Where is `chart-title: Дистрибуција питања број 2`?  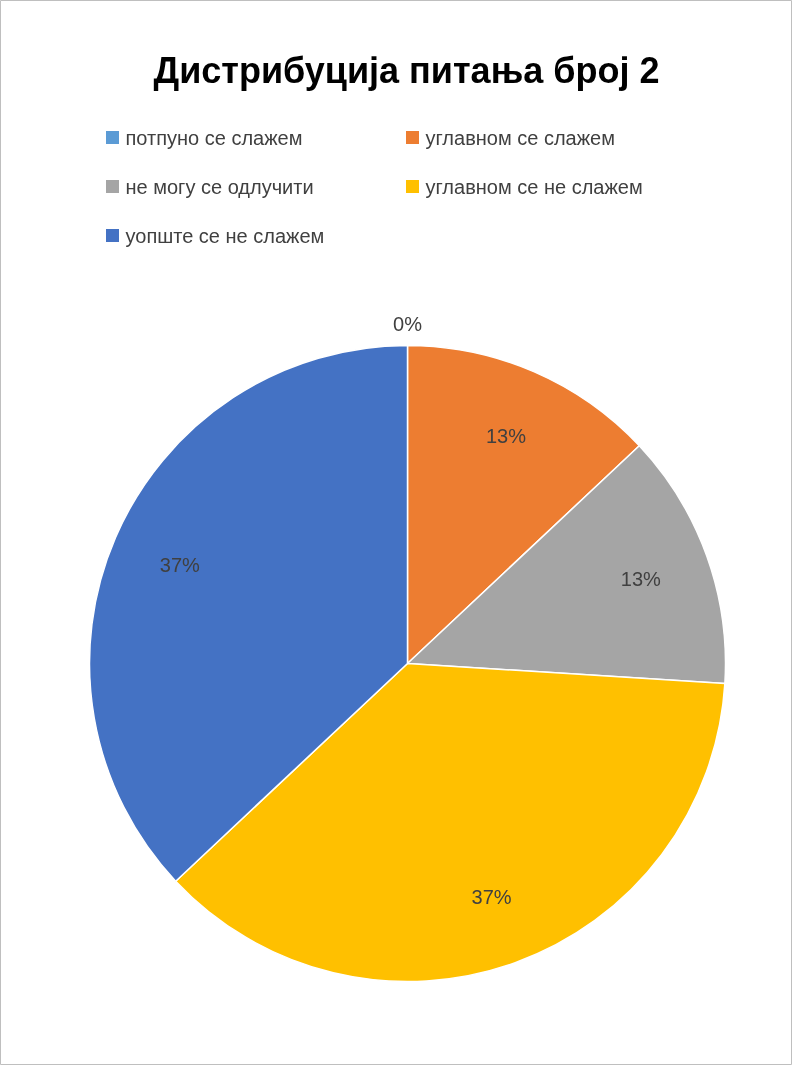 chart-title: Дистрибуција питања број 2 is located at coordinates (406, 70).